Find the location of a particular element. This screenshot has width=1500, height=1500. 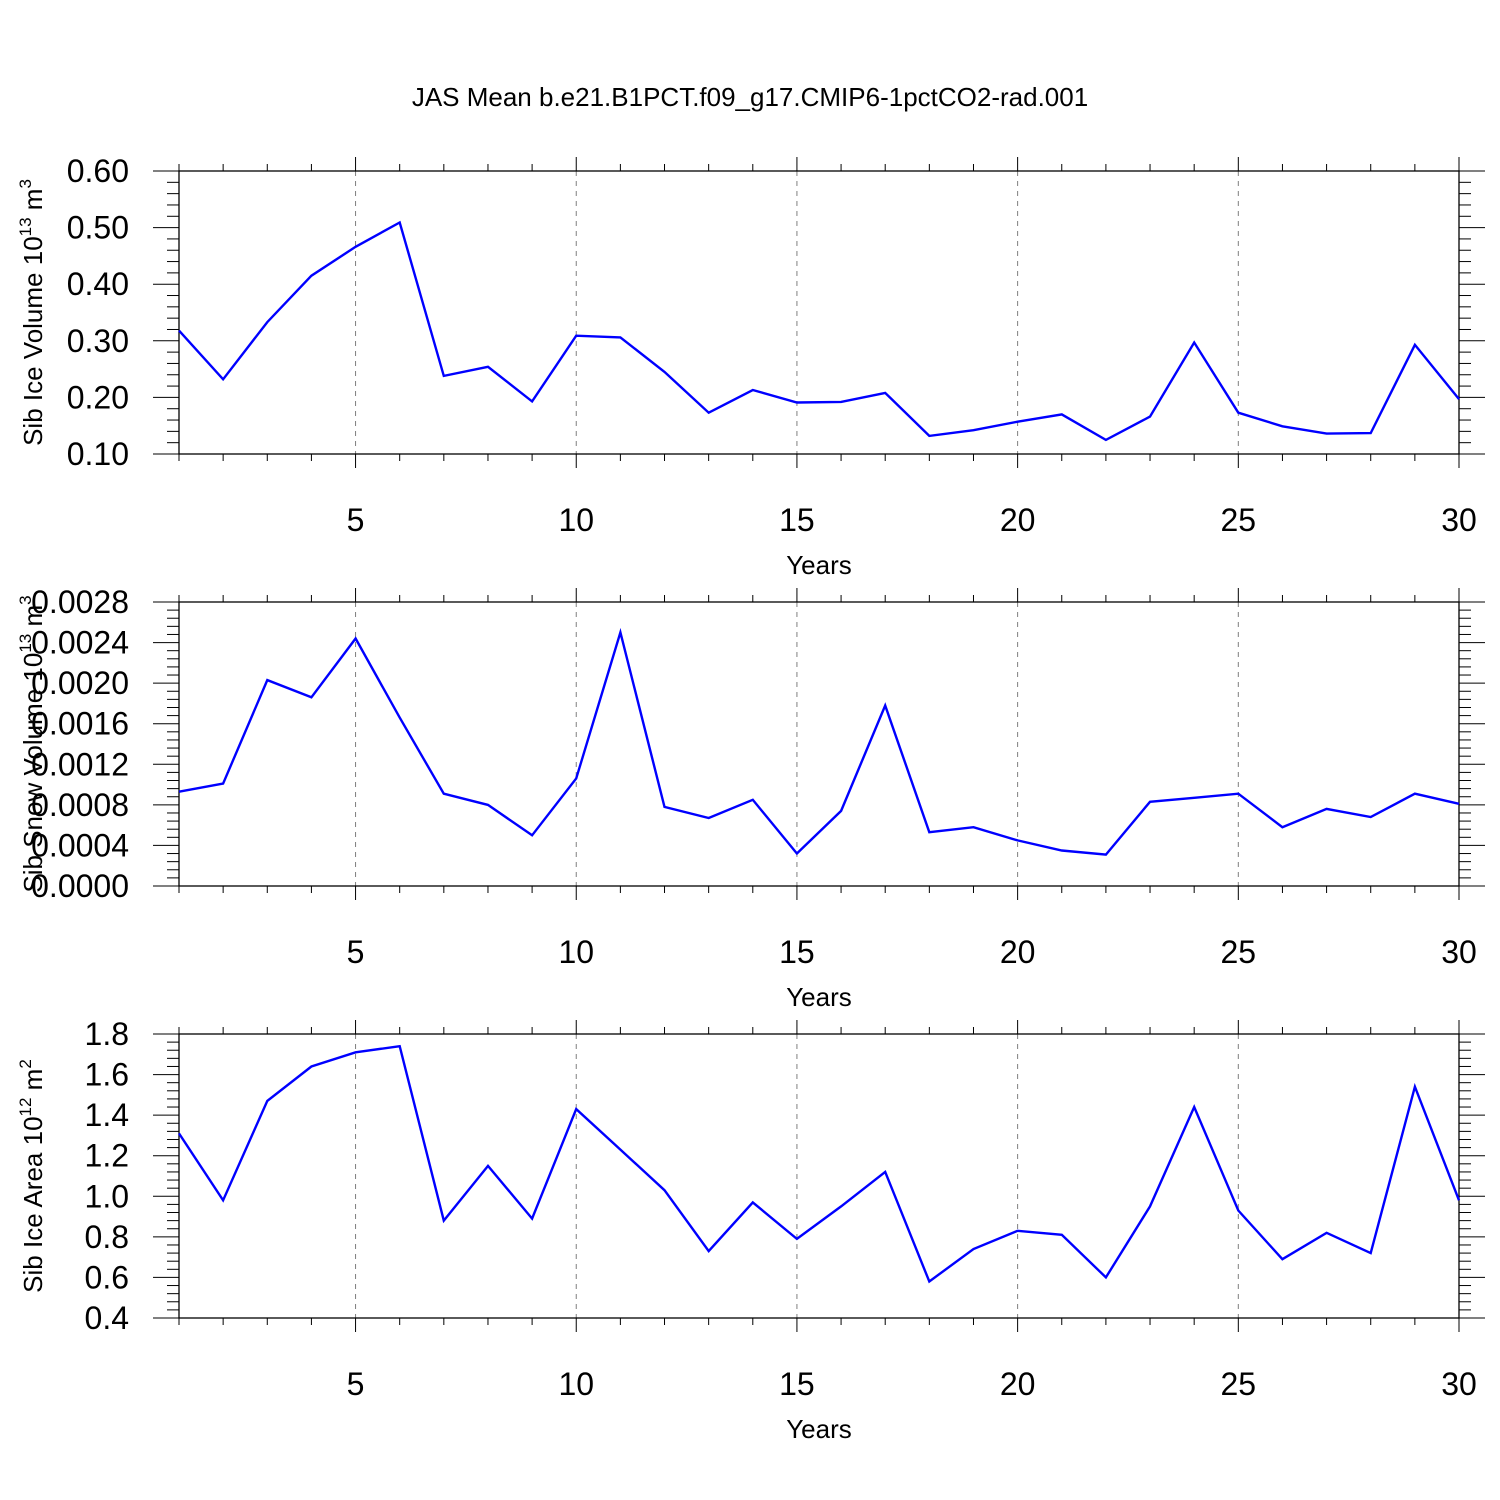

y-tick-label: 0.0012 is located at coordinates (80, 764).